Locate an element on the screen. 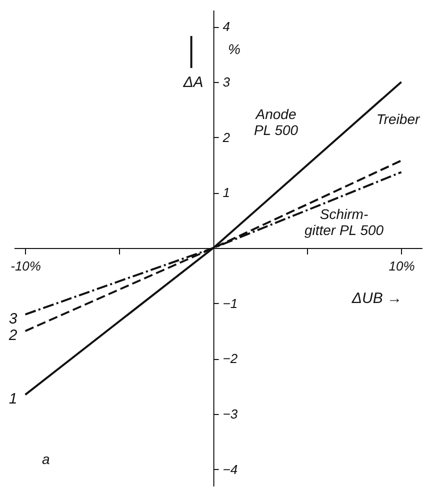 Image resolution: width=434 pixels, height=496 pixels. y-tick-label: 3 is located at coordinates (226, 82).